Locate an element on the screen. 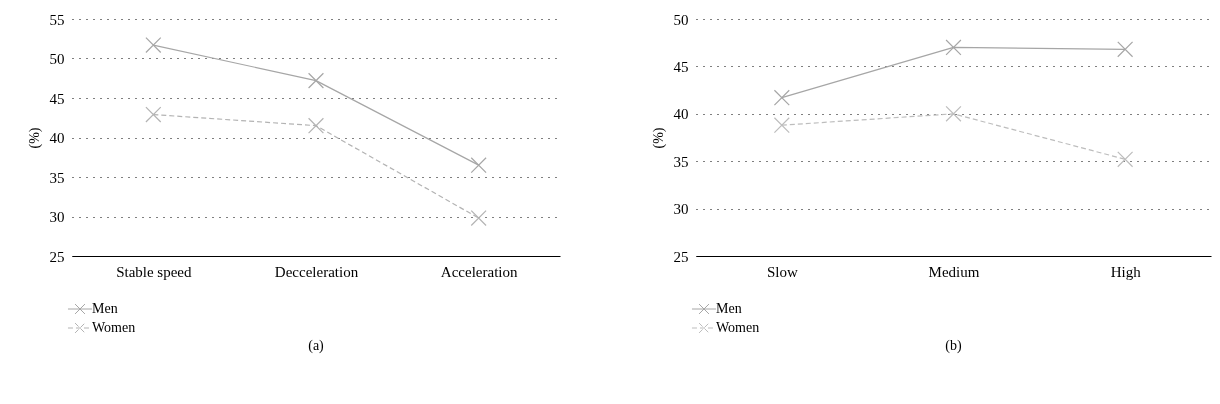 The image size is (1220, 404). text: (b) is located at coordinates (953, 346).